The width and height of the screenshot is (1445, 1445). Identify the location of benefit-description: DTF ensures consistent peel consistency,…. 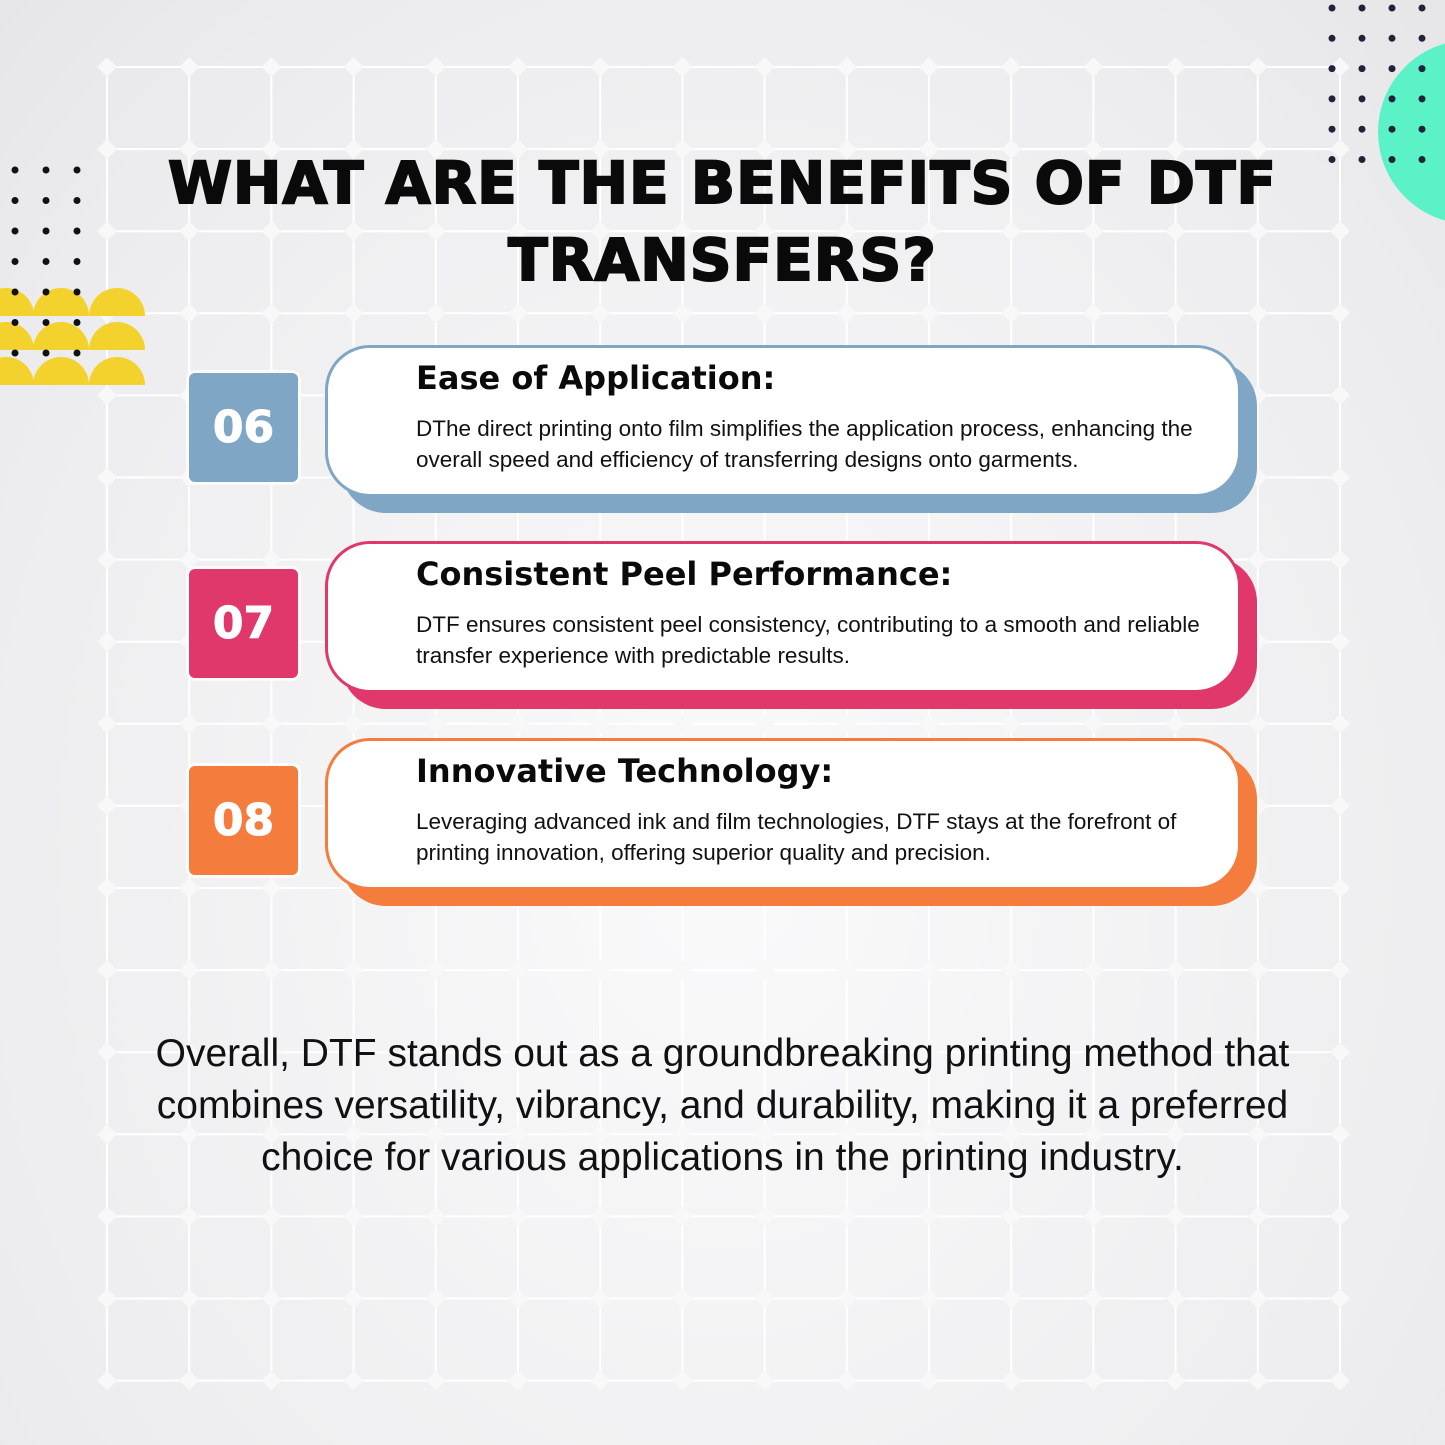
(808, 640).